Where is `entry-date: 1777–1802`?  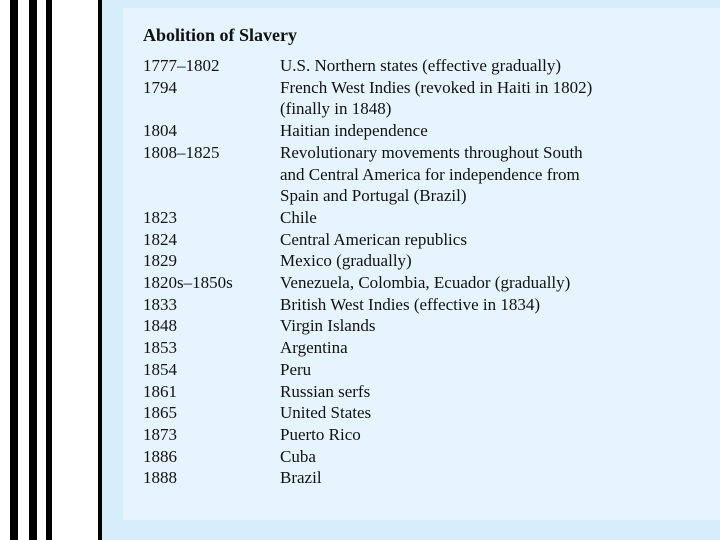 entry-date: 1777–1802 is located at coordinates (181, 65).